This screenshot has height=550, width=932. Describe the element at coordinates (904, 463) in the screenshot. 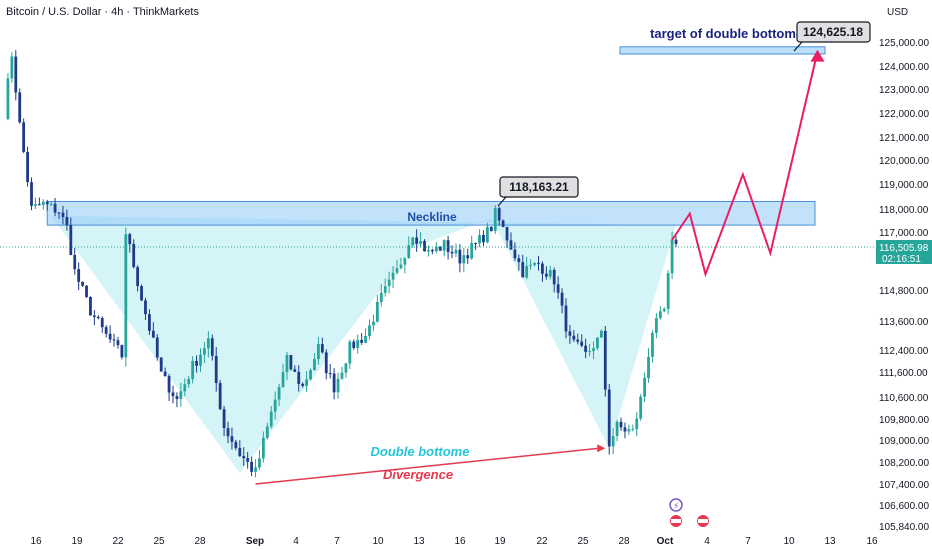

I see `price-tick-label: 108,200.00` at that location.